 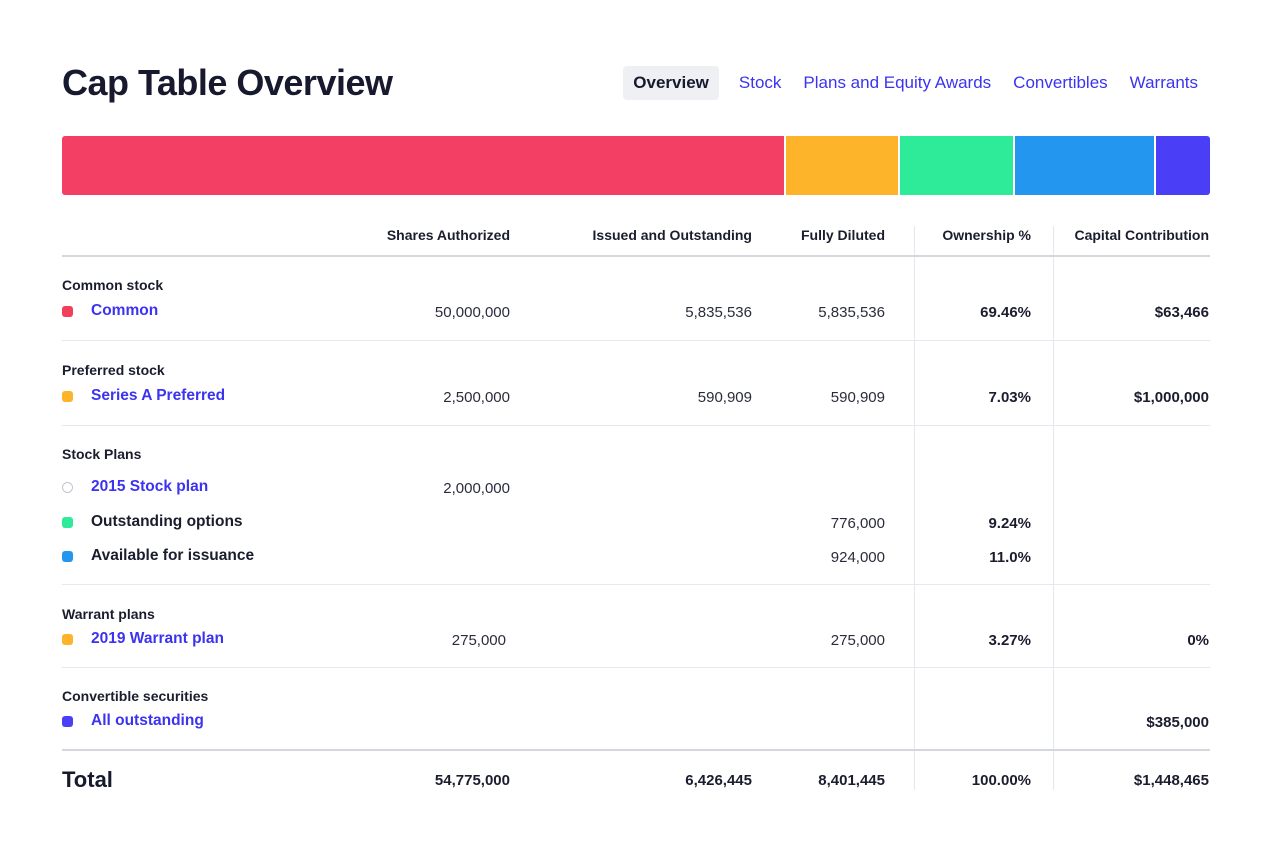 I want to click on row-outstanding-options: Outstanding options, so click(x=152, y=522).